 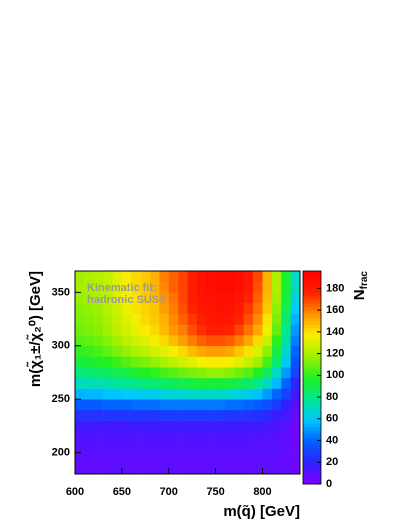 What do you see at coordinates (335, 375) in the screenshot?
I see `z-tick-label: 100` at bounding box center [335, 375].